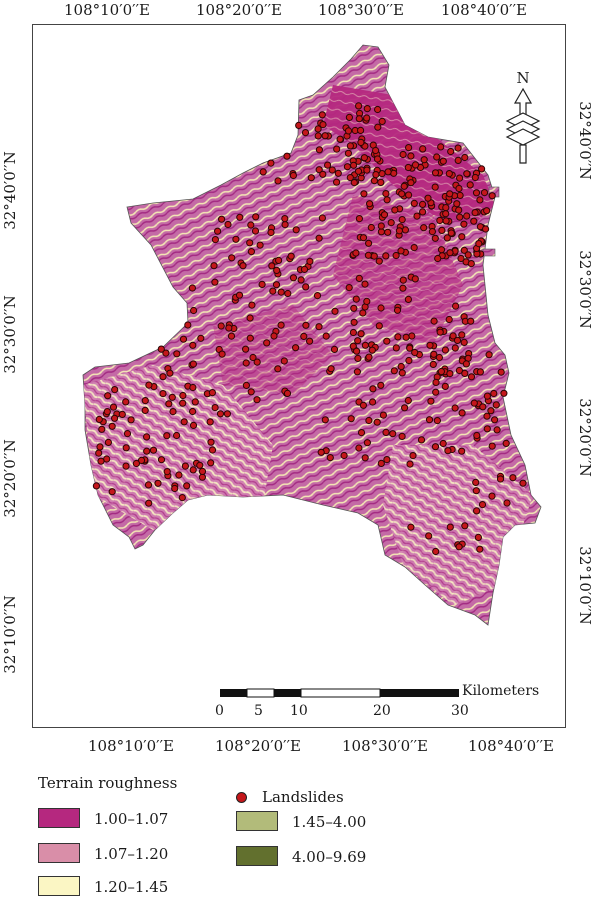 The width and height of the screenshot is (600, 898). Describe the element at coordinates (329, 822) in the screenshot. I see `legend-label-4: 1.45–4.00` at that location.